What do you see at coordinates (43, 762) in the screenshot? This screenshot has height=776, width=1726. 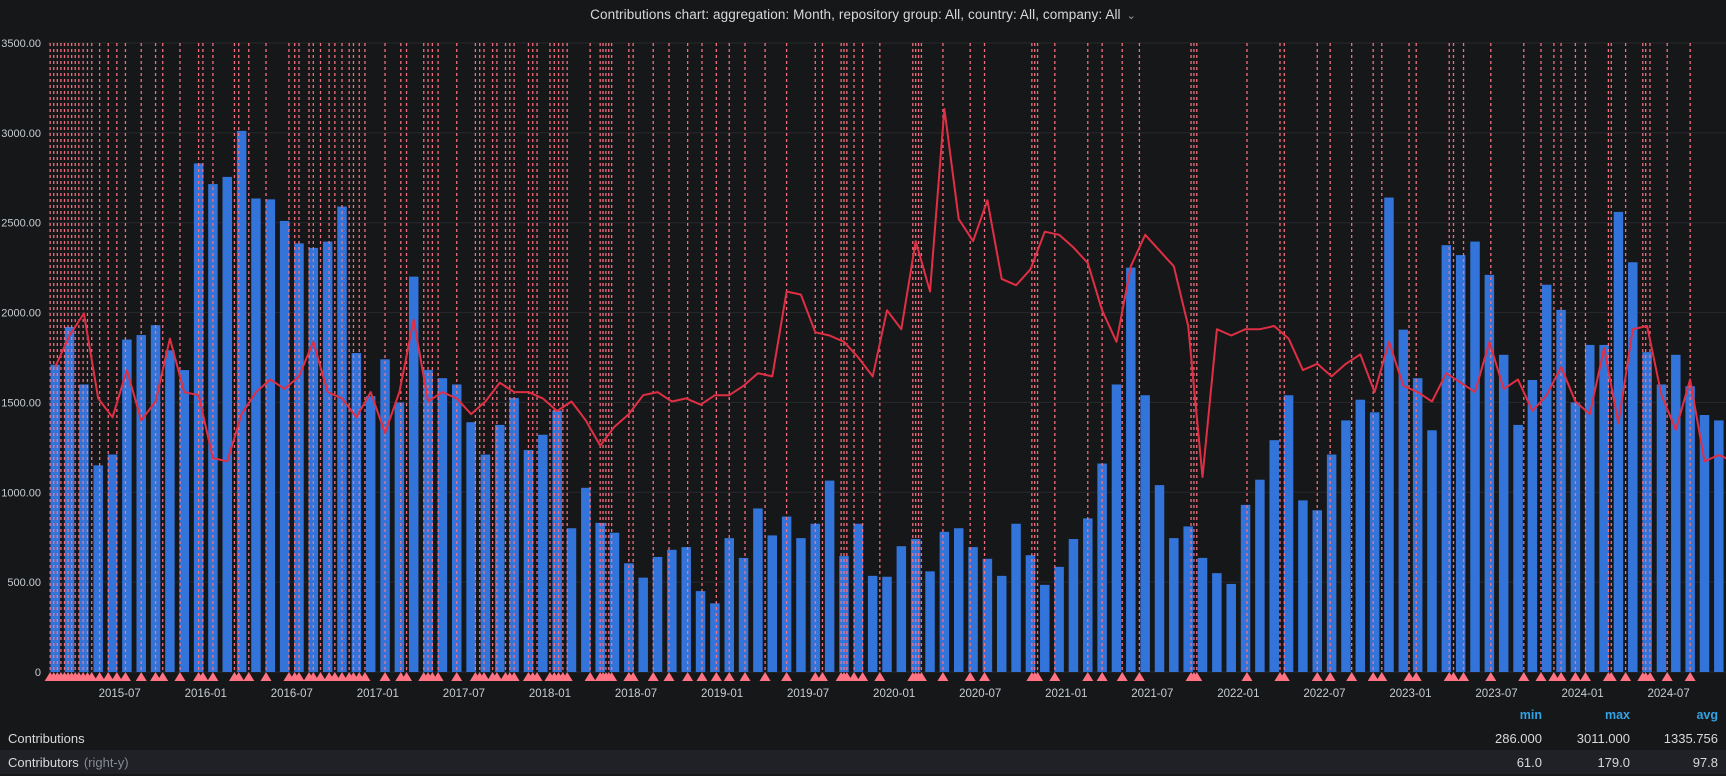 I see `legend-series-label: Contributors` at bounding box center [43, 762].